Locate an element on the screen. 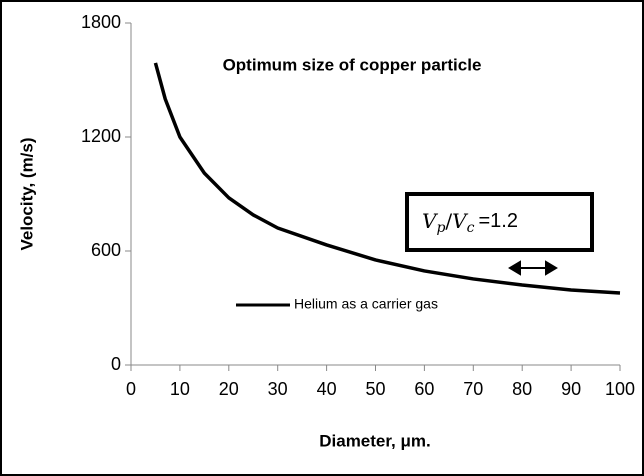 Image resolution: width=644 pixels, height=476 pixels. ann-part: c is located at coordinates (471, 228).